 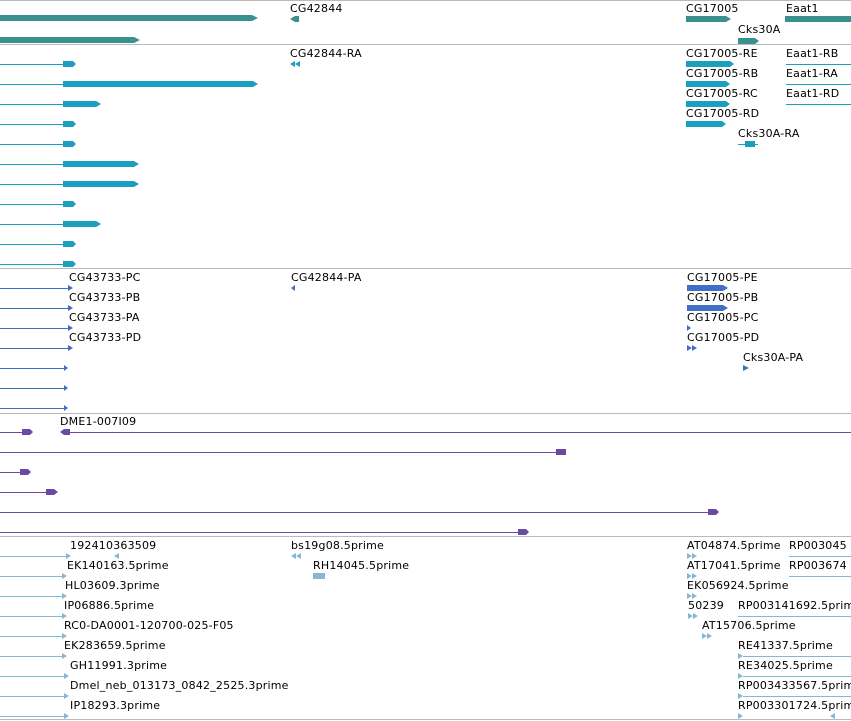 I want to click on transcript-label: Eaat1-RD, so click(x=813, y=93).